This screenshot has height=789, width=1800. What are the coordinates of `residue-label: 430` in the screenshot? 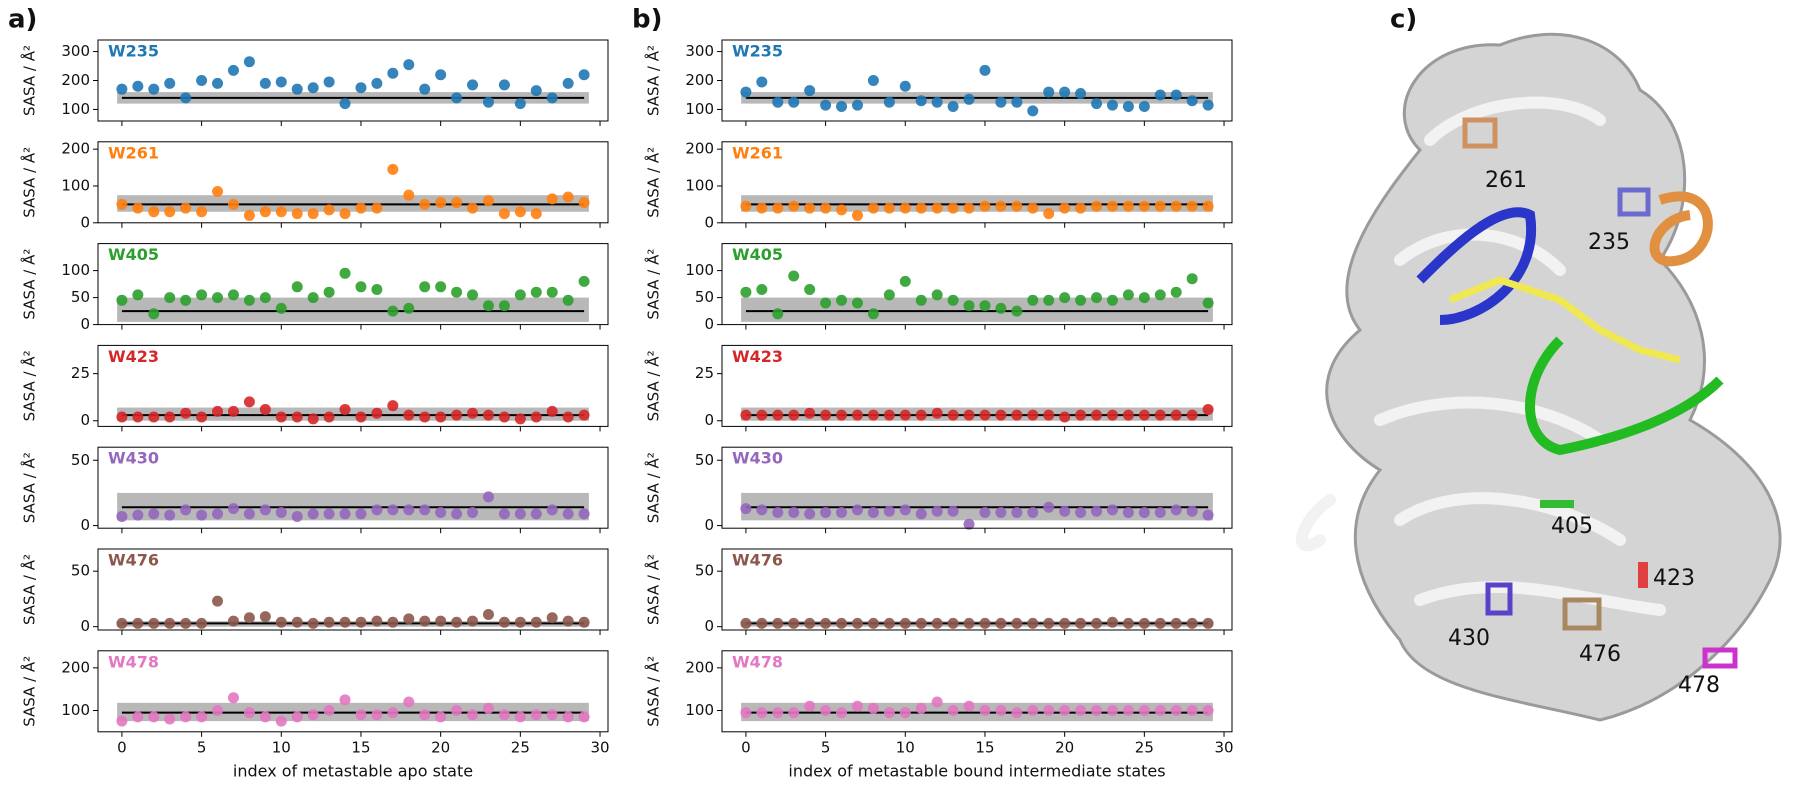 It's located at (1469, 638).